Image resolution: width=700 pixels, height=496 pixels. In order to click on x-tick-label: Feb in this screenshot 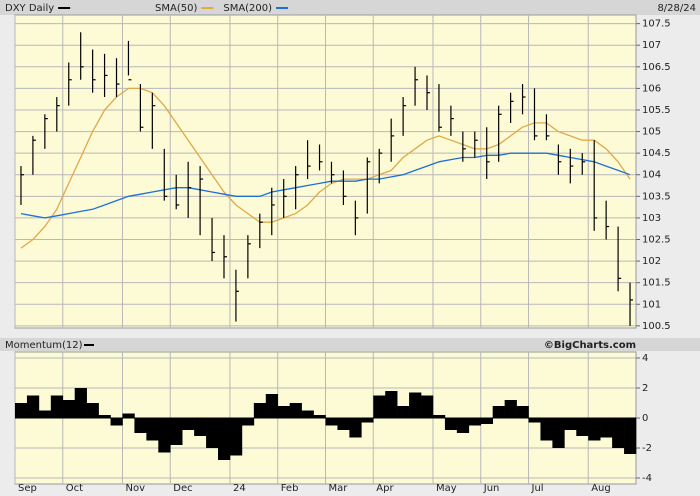, I will do `click(290, 488)`.